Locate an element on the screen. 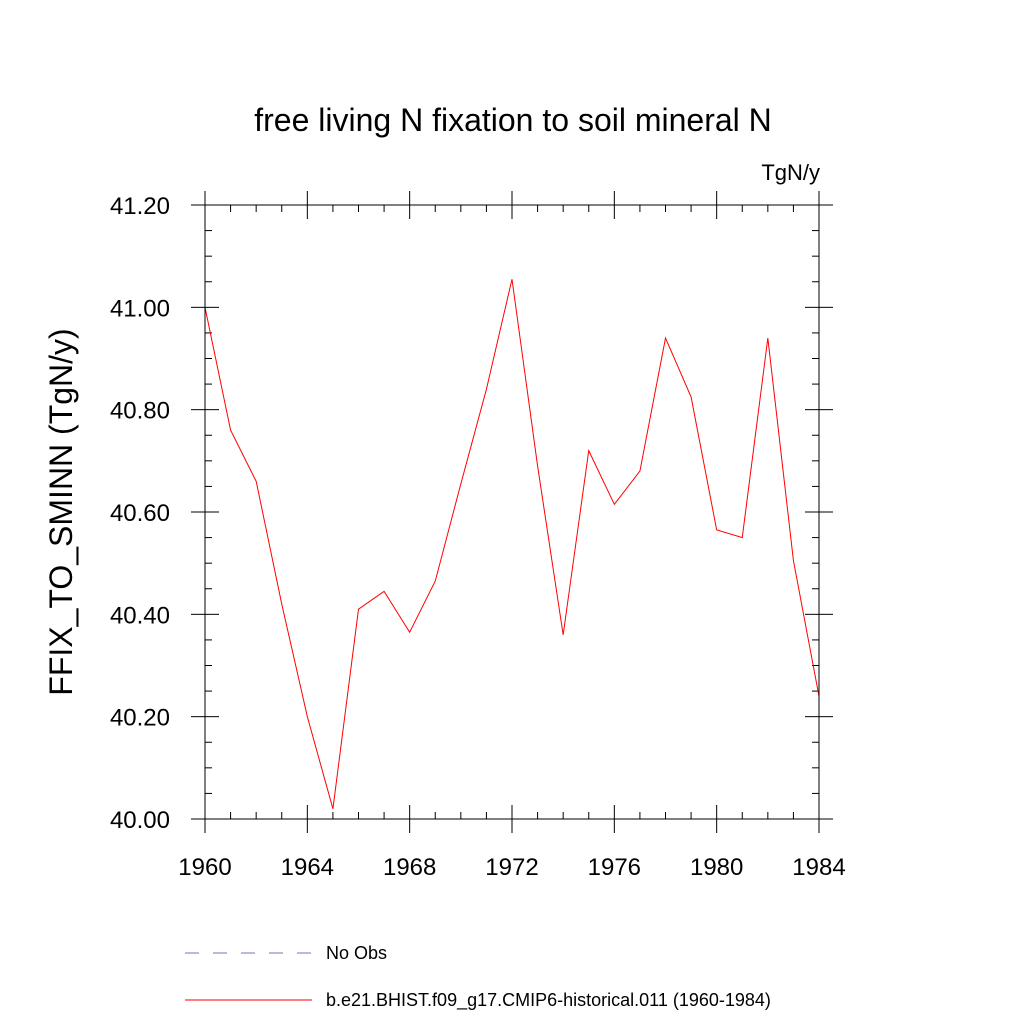  y-tick-label: 40.60 is located at coordinates (140, 513).